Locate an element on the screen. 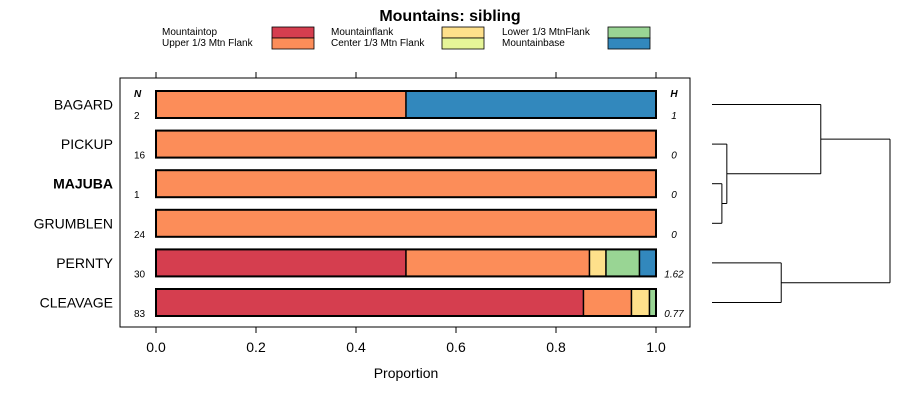  row-n-value: 1 is located at coordinates (137, 195).